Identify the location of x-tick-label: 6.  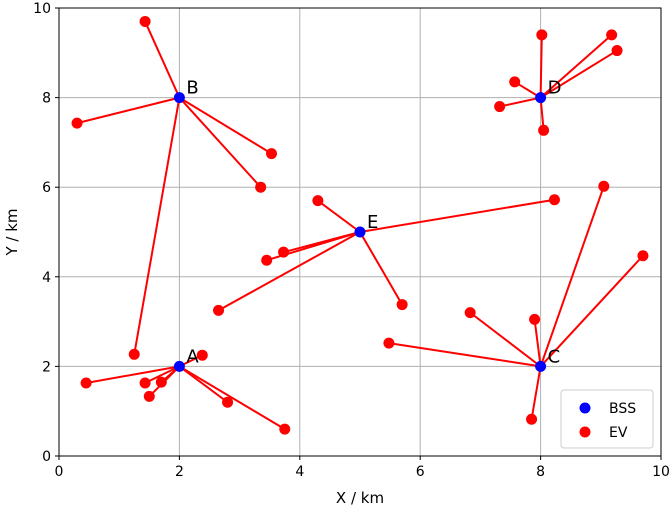
(420, 472).